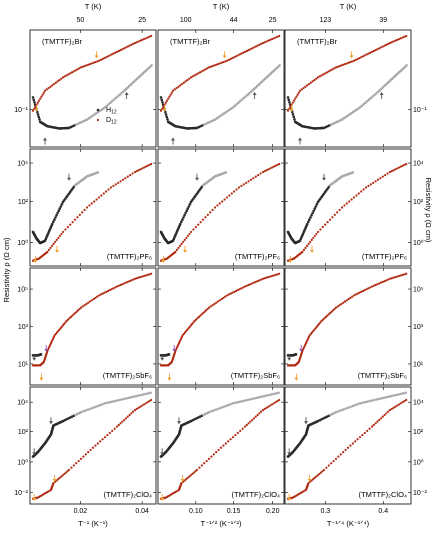 The image size is (433, 550). I want to click on legend-label-h12: H12, so click(111, 111).